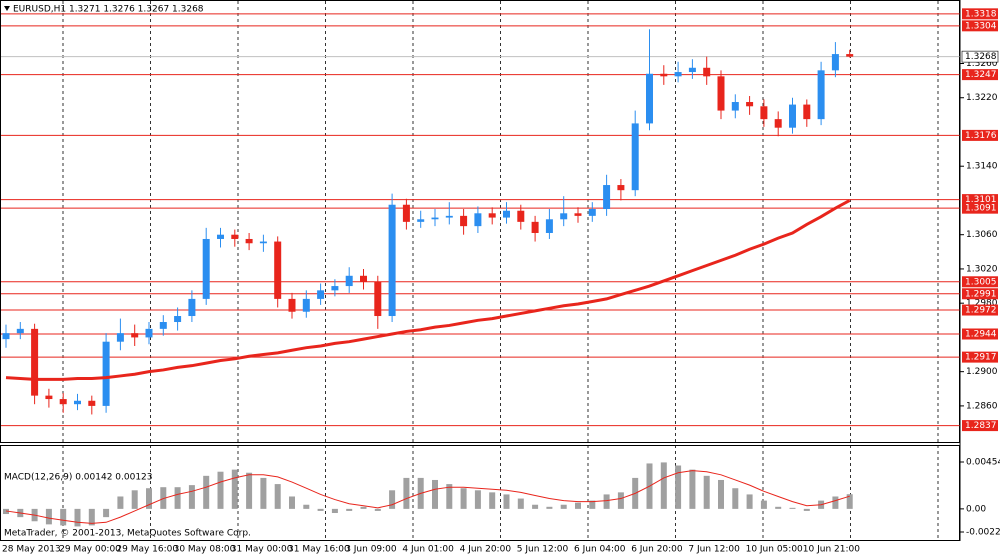 Image resolution: width=1000 pixels, height=557 pixels. What do you see at coordinates (371, 550) in the screenshot?
I see `x-tick-label: 3 Jun 09:00` at bounding box center [371, 550].